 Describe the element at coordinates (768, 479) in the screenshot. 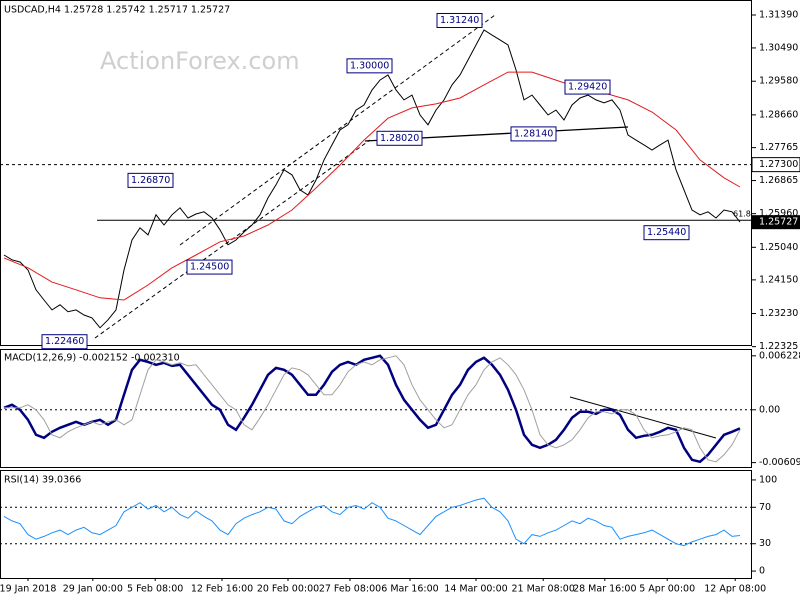

I see `y-tick-label: 100` at that location.